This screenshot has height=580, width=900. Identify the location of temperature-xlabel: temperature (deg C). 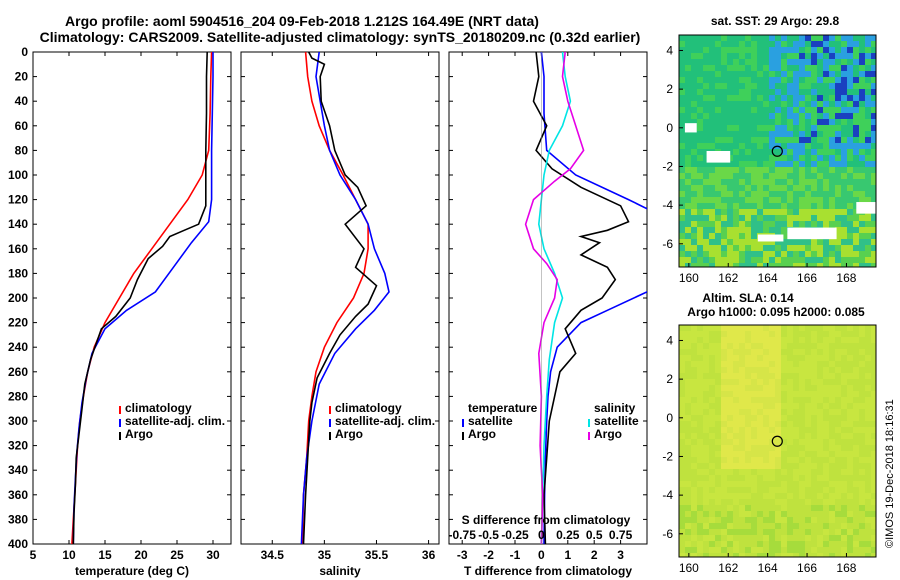
(132, 571).